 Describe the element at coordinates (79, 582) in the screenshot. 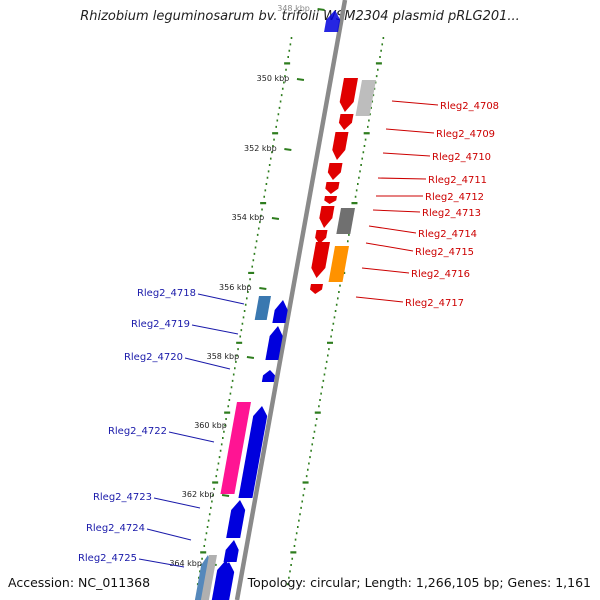

I see `accession-label: Accession: NC_011368` at that location.